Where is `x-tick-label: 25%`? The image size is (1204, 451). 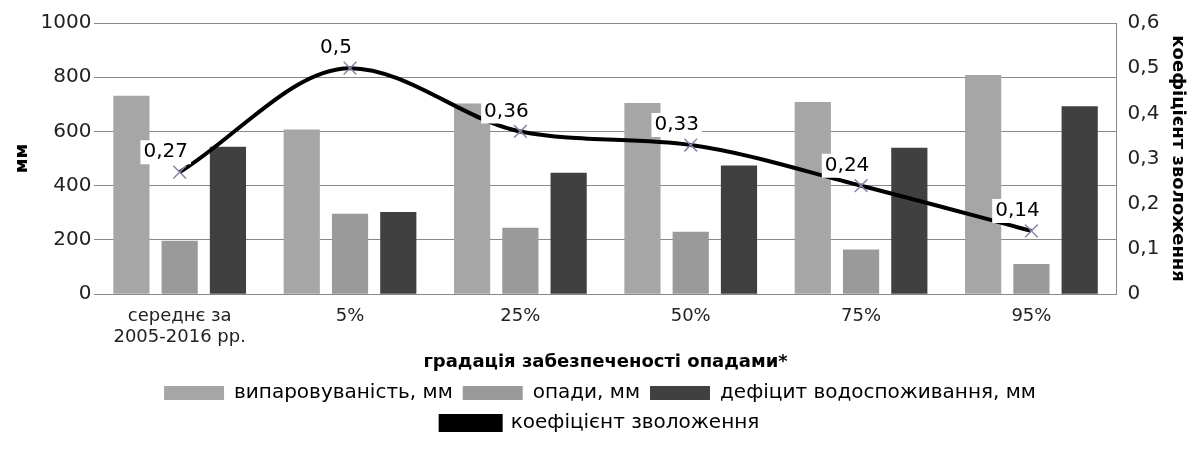
x-tick-label: 25% is located at coordinates (520, 314).